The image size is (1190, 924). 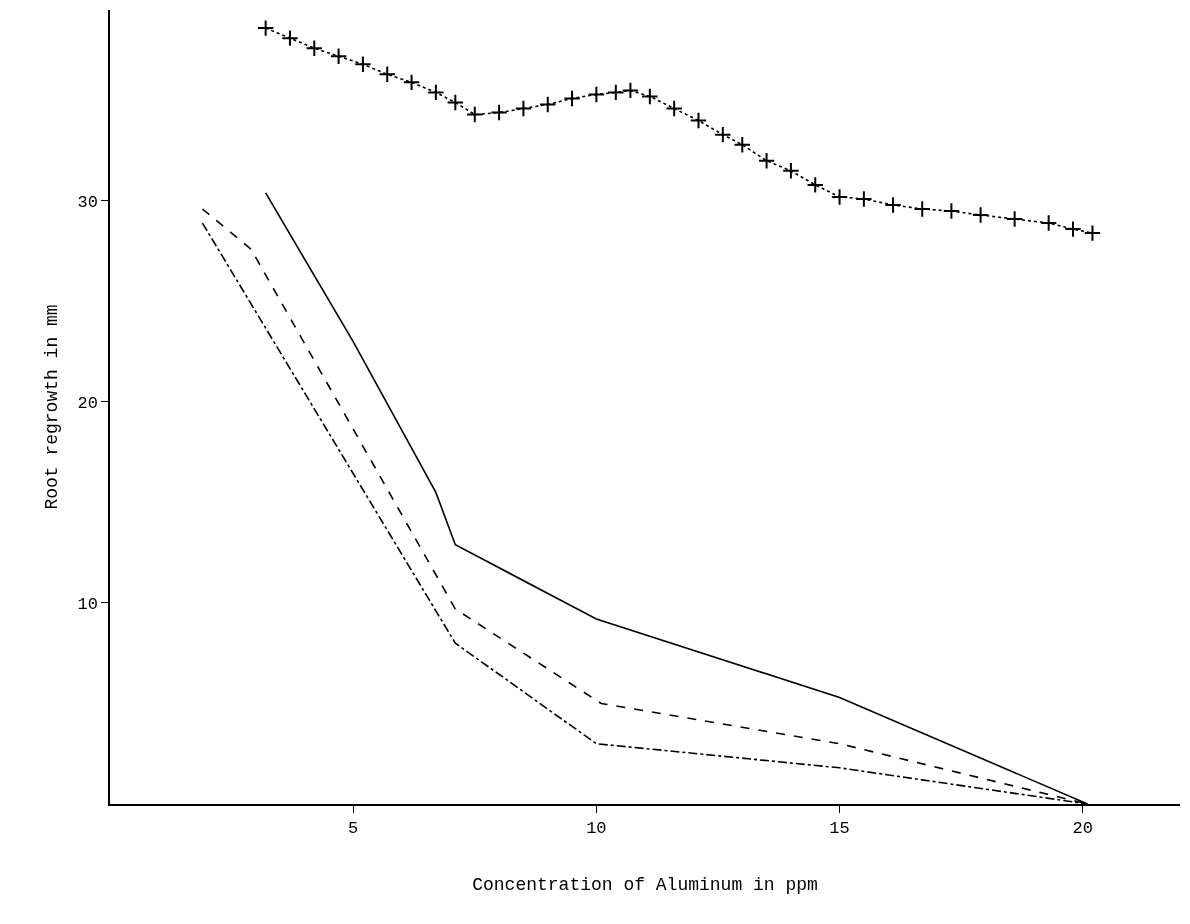 What do you see at coordinates (645, 884) in the screenshot?
I see `x-axis-title: Concentration of Aluminum in ppm` at bounding box center [645, 884].